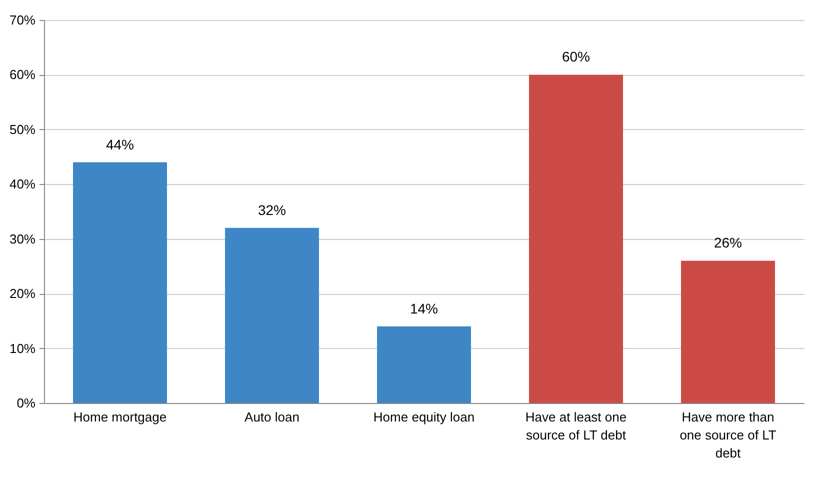 This screenshot has height=487, width=838. What do you see at coordinates (22, 74) in the screenshot?
I see `y-tick-label: 60%` at bounding box center [22, 74].